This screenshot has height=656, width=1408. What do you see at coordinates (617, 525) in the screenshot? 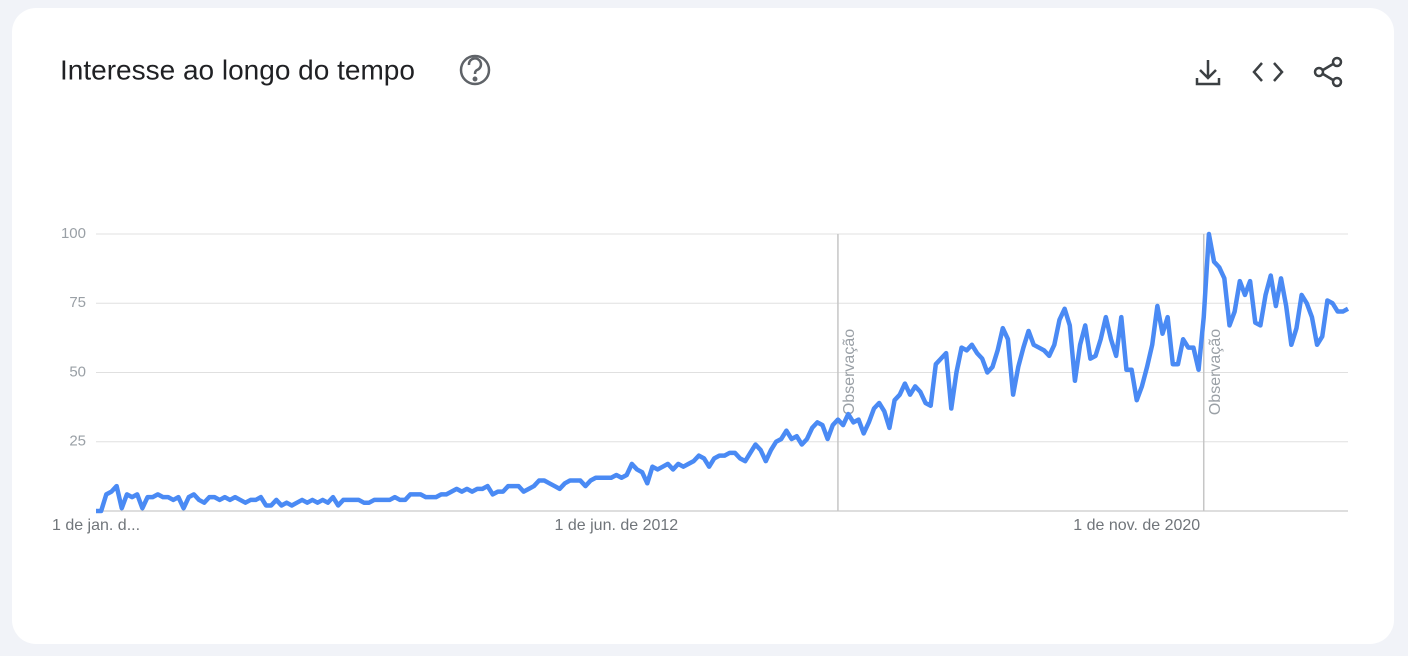
I see `x-tick-label: 1 de jun. de 2012` at bounding box center [617, 525].